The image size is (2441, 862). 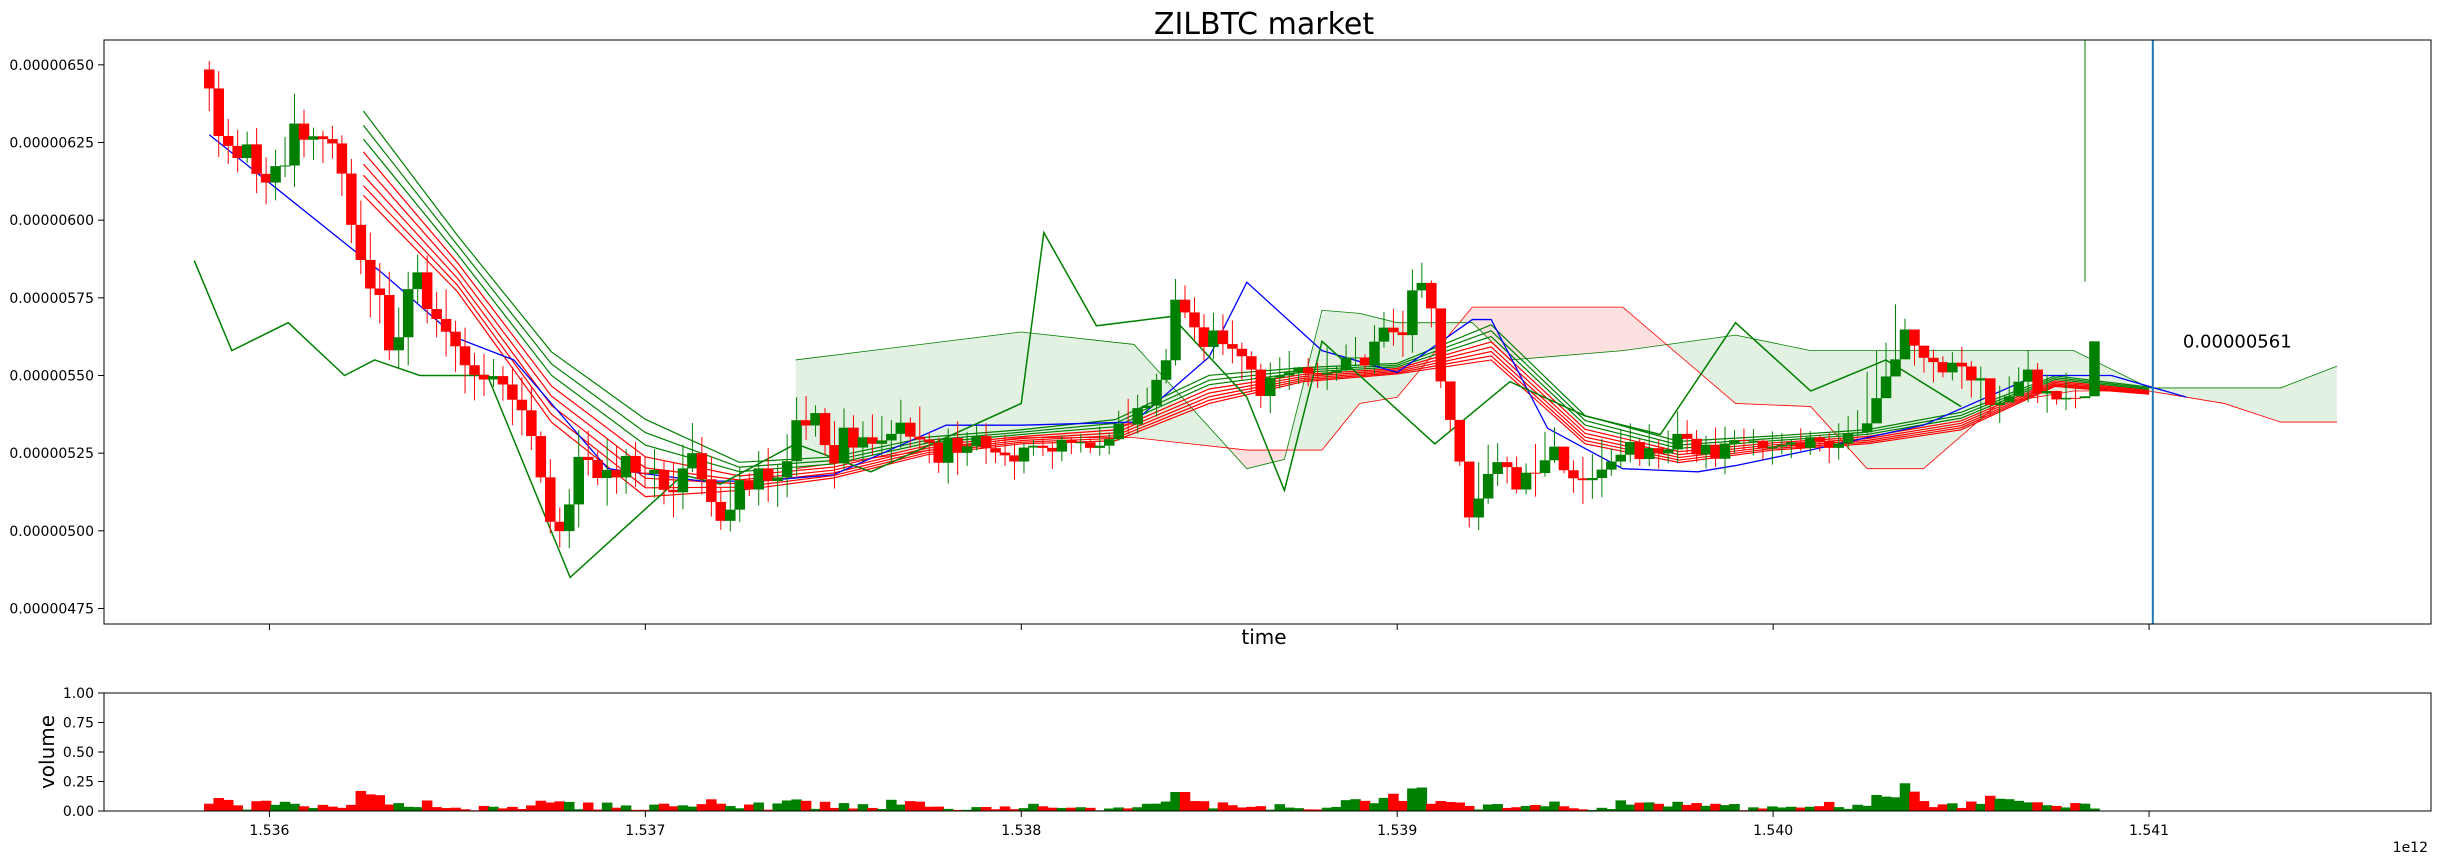 I want to click on volume-x-tick-label: 1.537, so click(x=645, y=831).